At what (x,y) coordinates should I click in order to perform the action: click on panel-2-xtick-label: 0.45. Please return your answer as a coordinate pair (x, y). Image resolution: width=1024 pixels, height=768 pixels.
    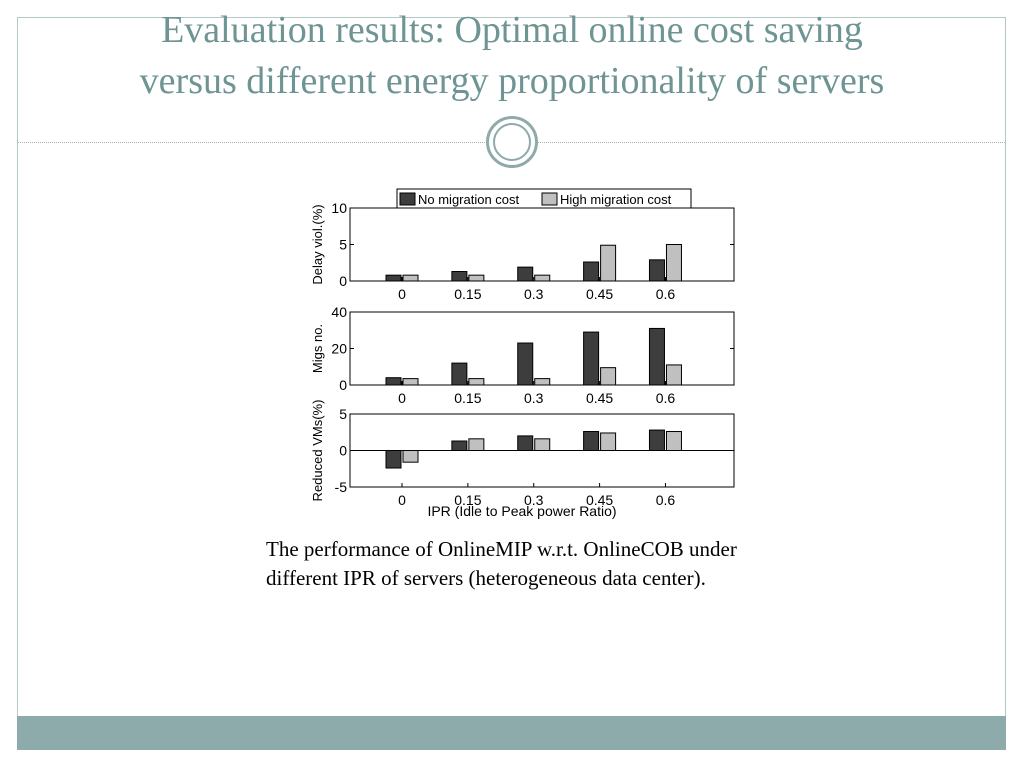
    Looking at the image, I should click on (599, 398).